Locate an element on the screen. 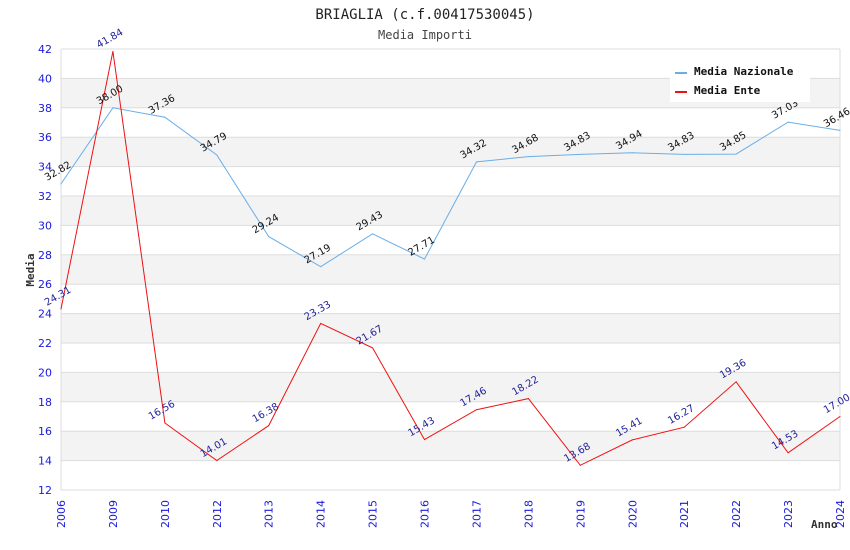  y-axis-label: Media is located at coordinates (30, 269).